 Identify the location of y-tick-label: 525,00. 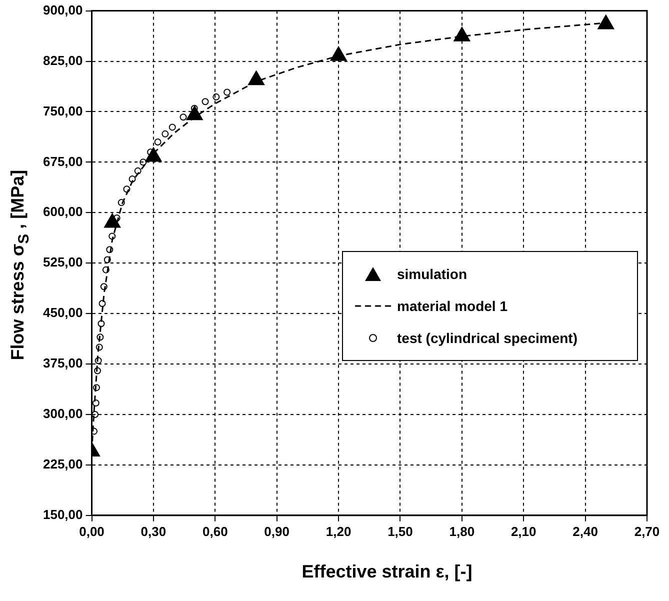
(62, 262).